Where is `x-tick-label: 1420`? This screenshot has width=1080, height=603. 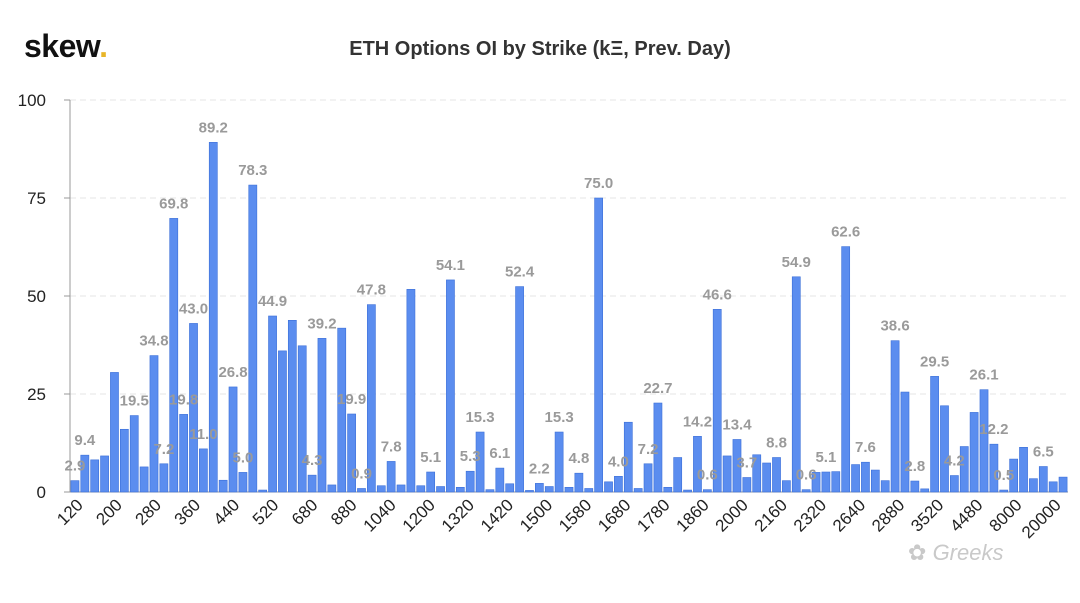 x-tick-label: 1420 is located at coordinates (497, 515).